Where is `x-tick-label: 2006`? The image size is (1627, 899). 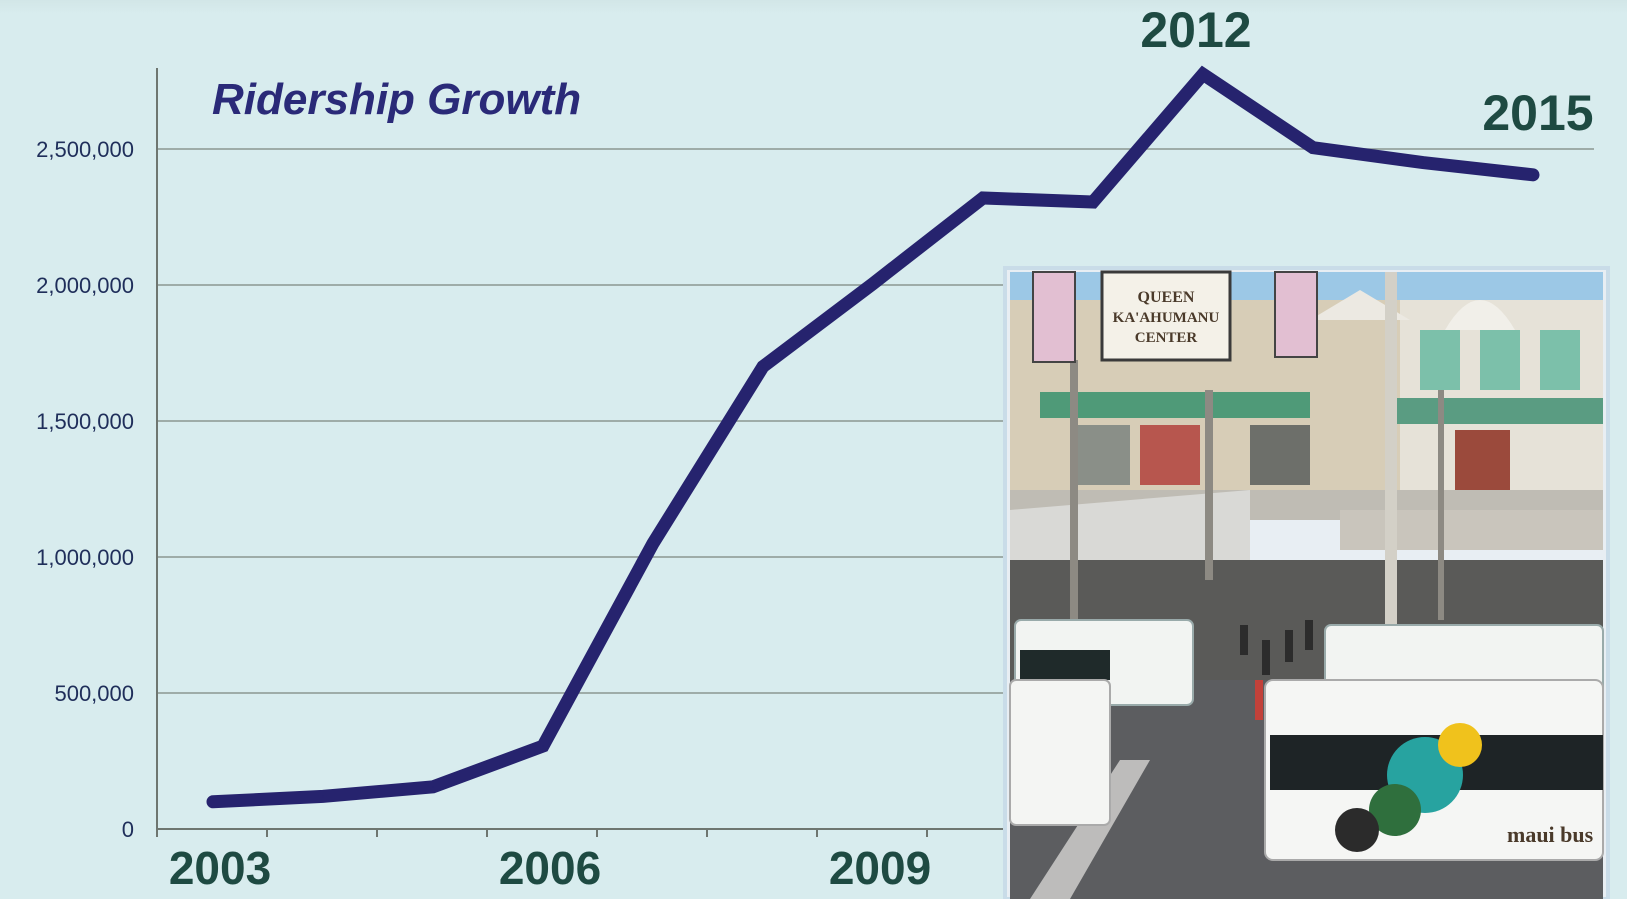
x-tick-label: 2006 is located at coordinates (550, 868).